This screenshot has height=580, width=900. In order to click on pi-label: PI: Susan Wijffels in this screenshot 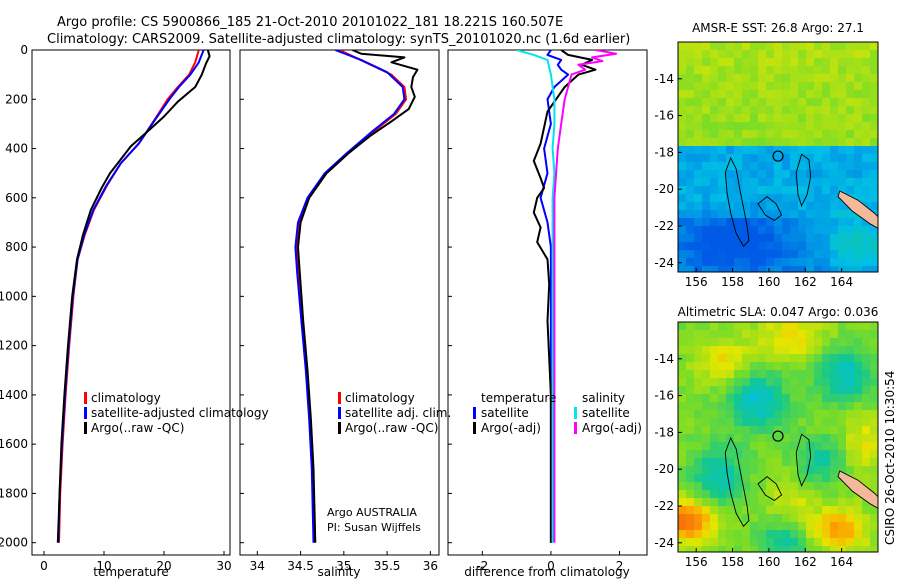, I will do `click(374, 527)`.